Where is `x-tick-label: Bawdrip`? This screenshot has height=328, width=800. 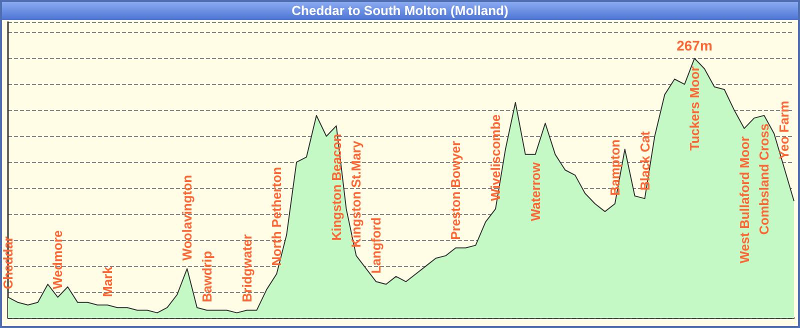
x-tick-label: Bawdrip is located at coordinates (206, 276).